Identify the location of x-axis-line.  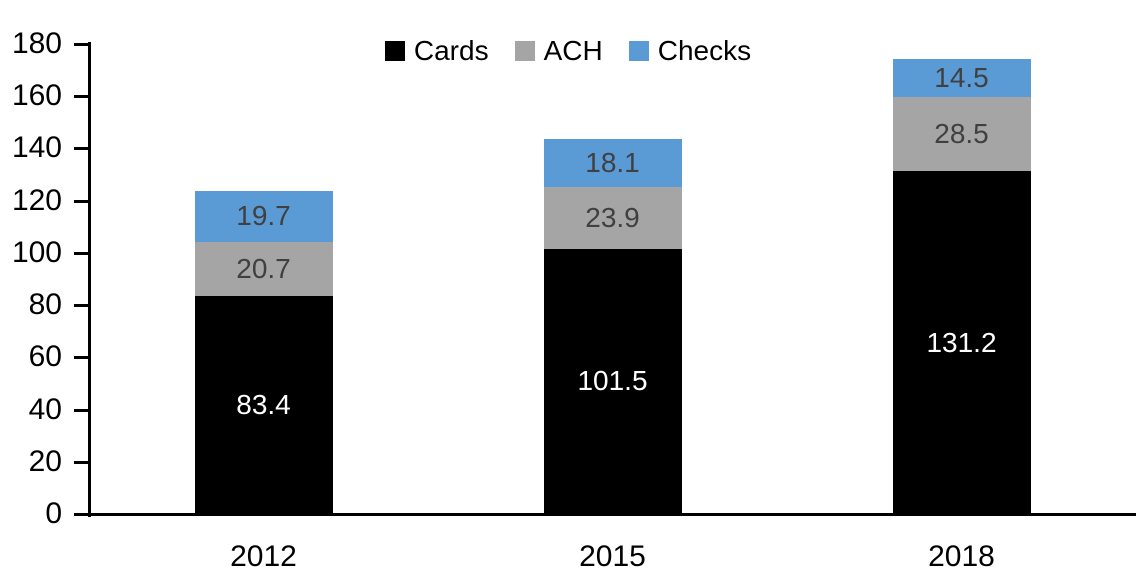
(605, 514).